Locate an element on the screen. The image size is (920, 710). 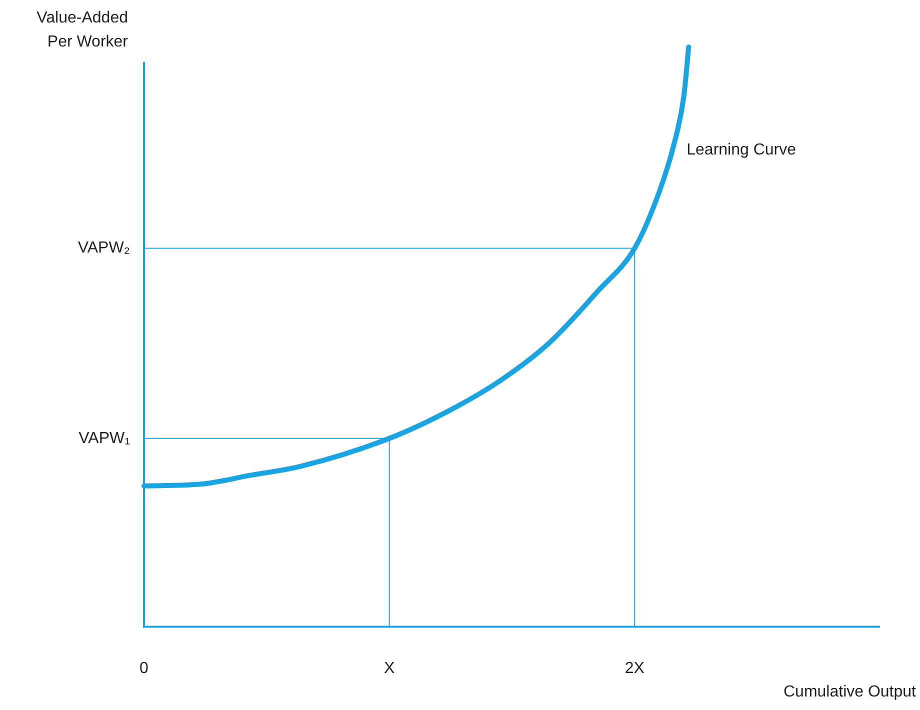
x-axis-title: Cumulative Output is located at coordinates (850, 691).